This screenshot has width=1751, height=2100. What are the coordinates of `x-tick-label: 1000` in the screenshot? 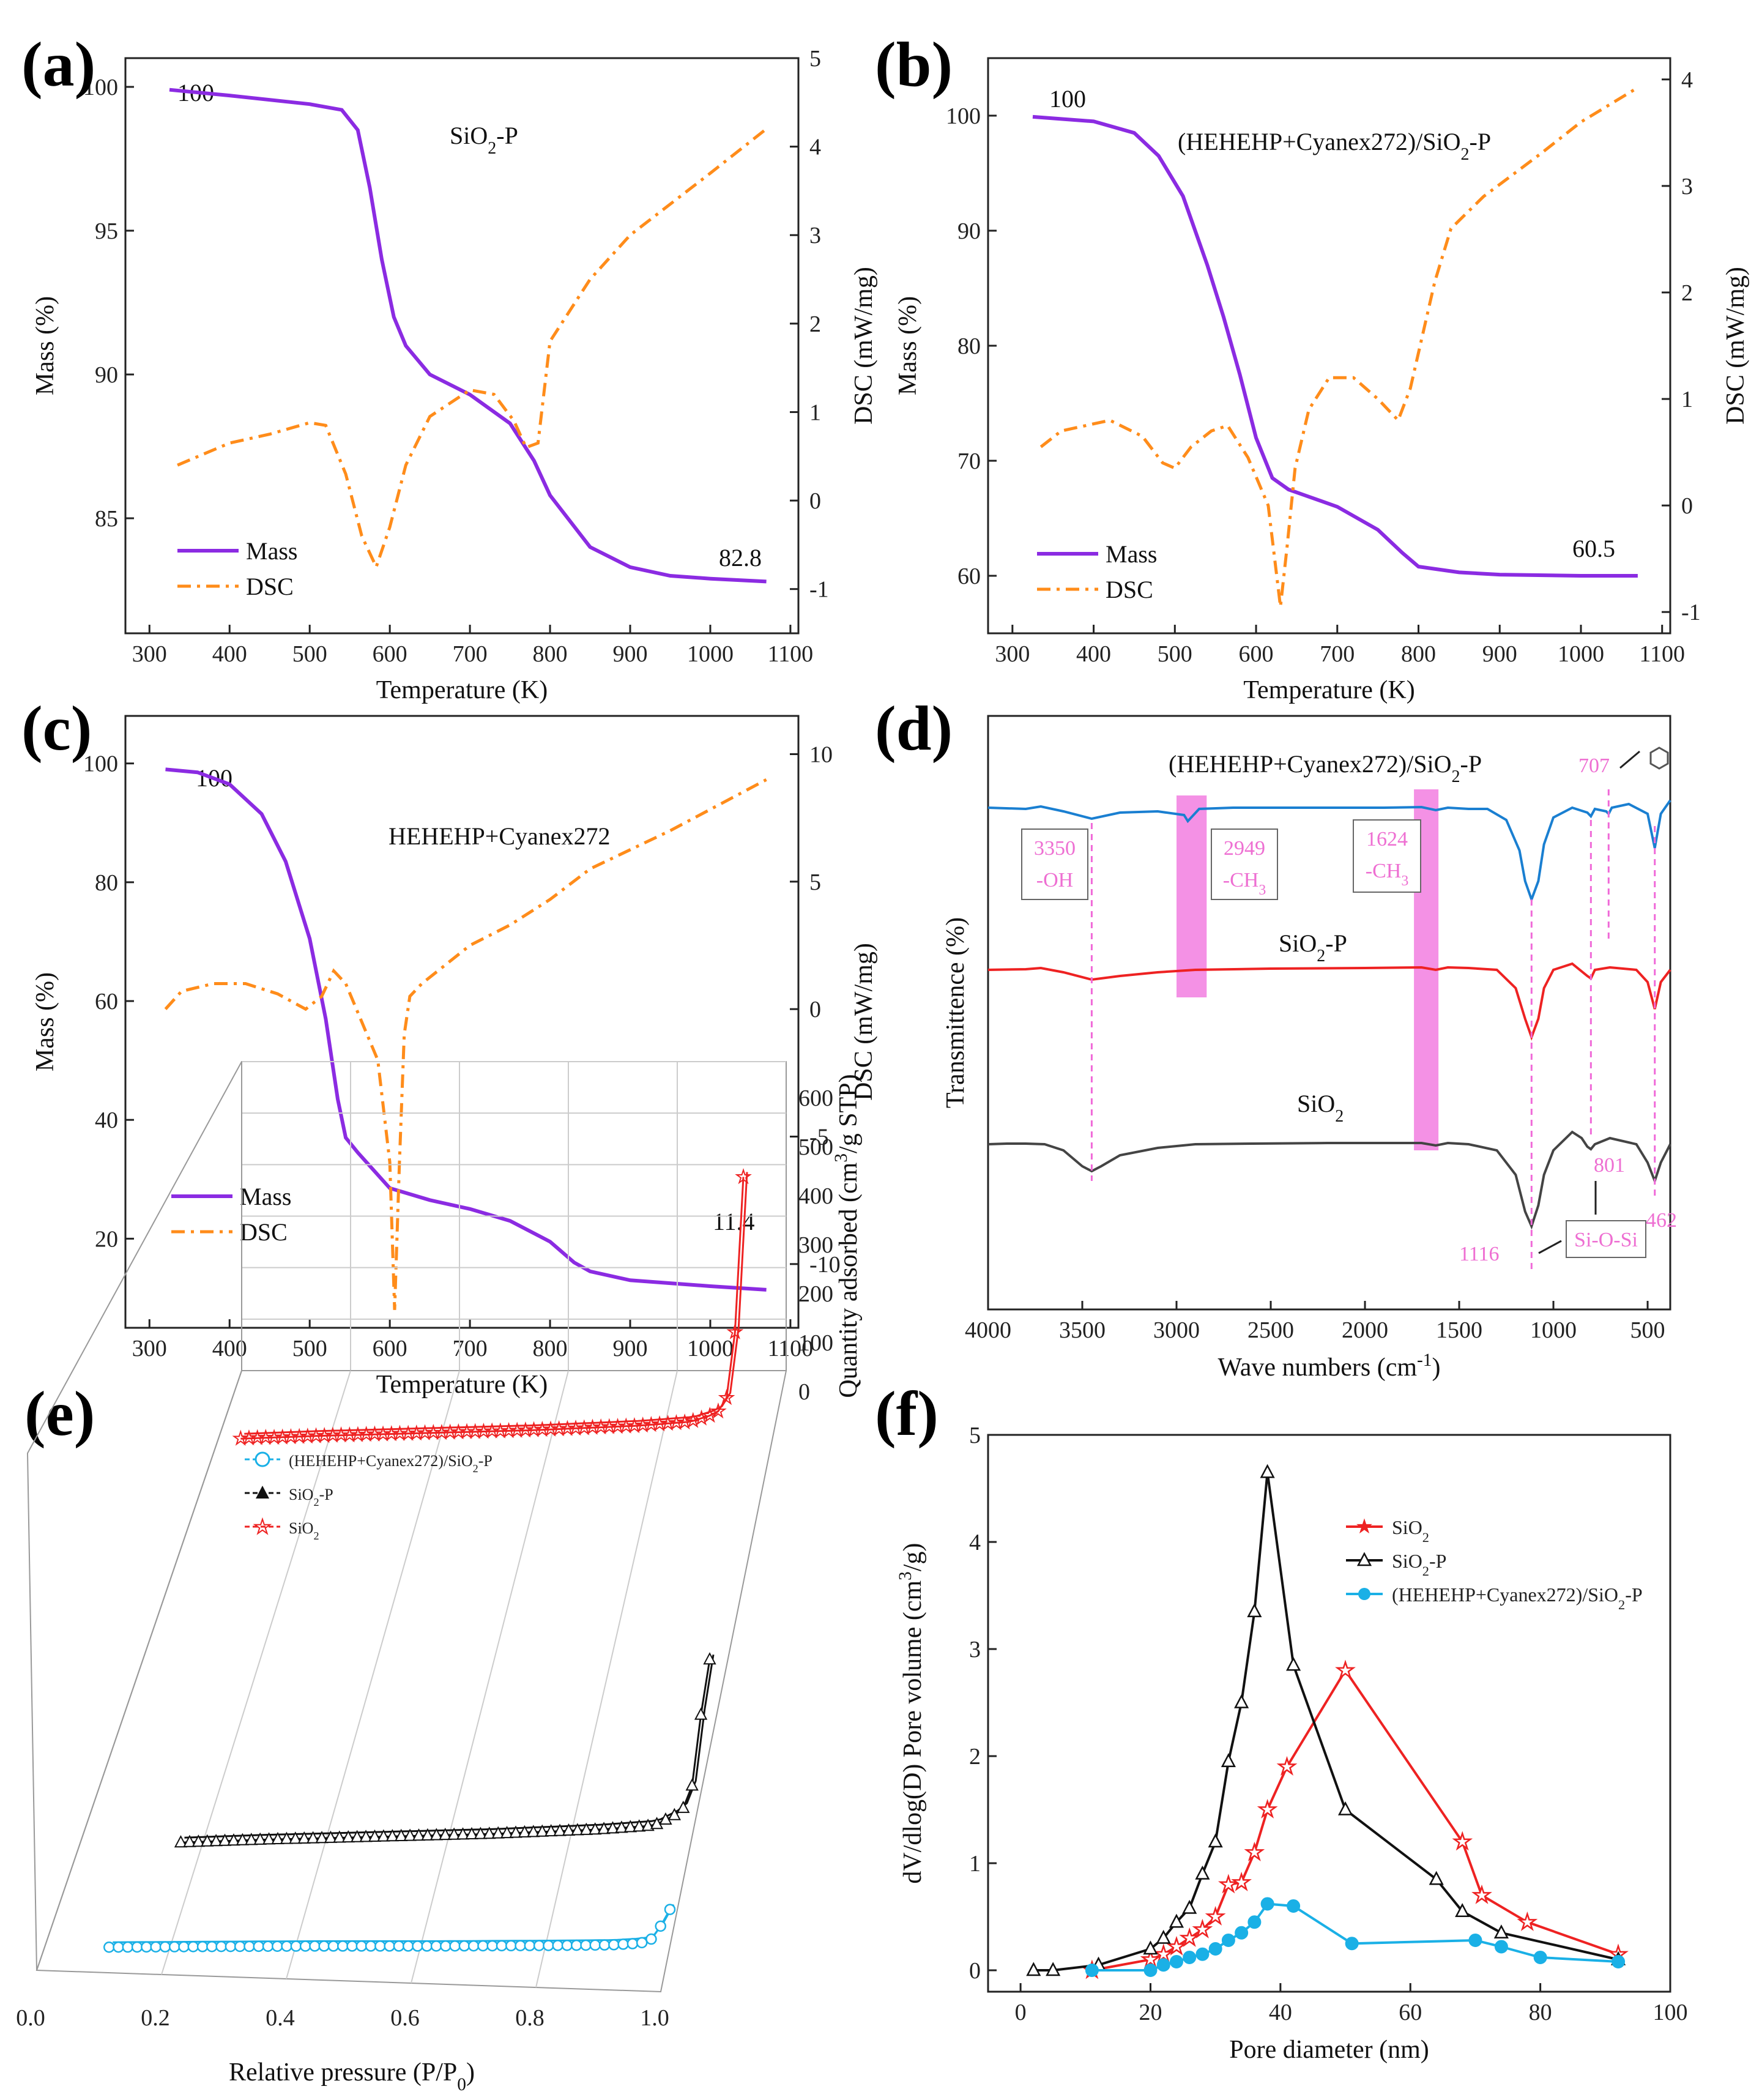 It's located at (1581, 654).